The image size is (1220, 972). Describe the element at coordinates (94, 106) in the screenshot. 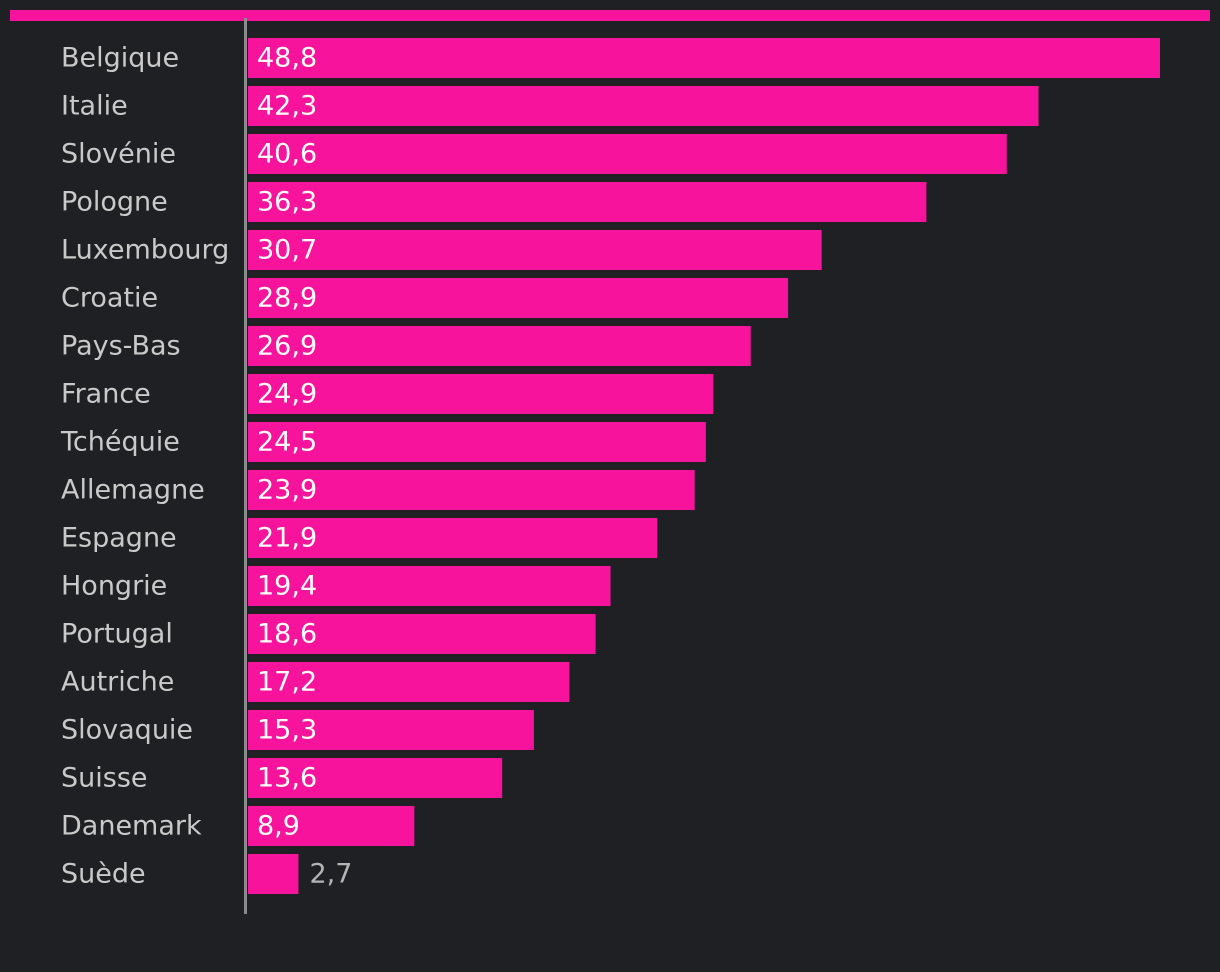

I see `category-label: Italie` at that location.